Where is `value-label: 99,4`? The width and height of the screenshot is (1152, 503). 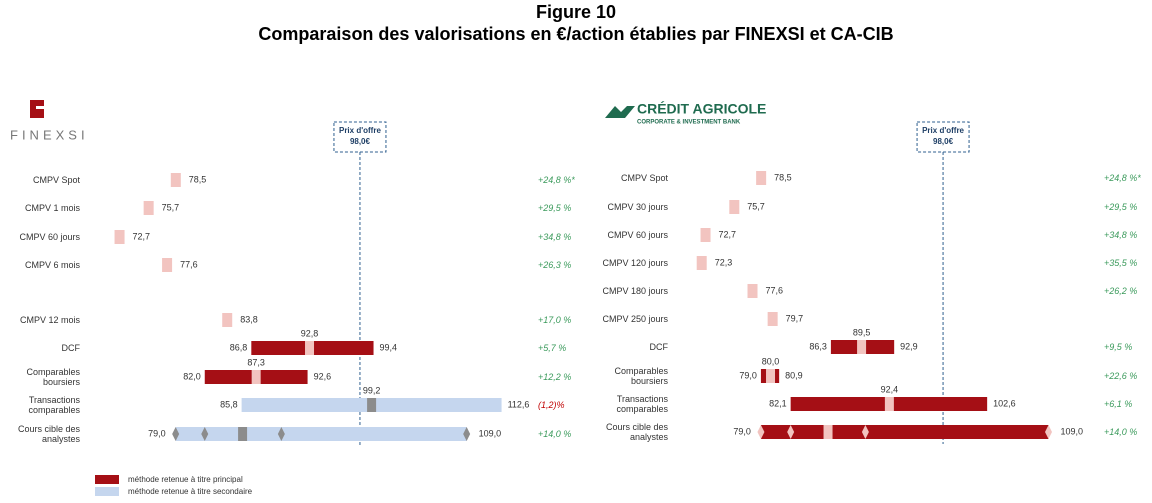
value-label: 99,4 is located at coordinates (389, 347).